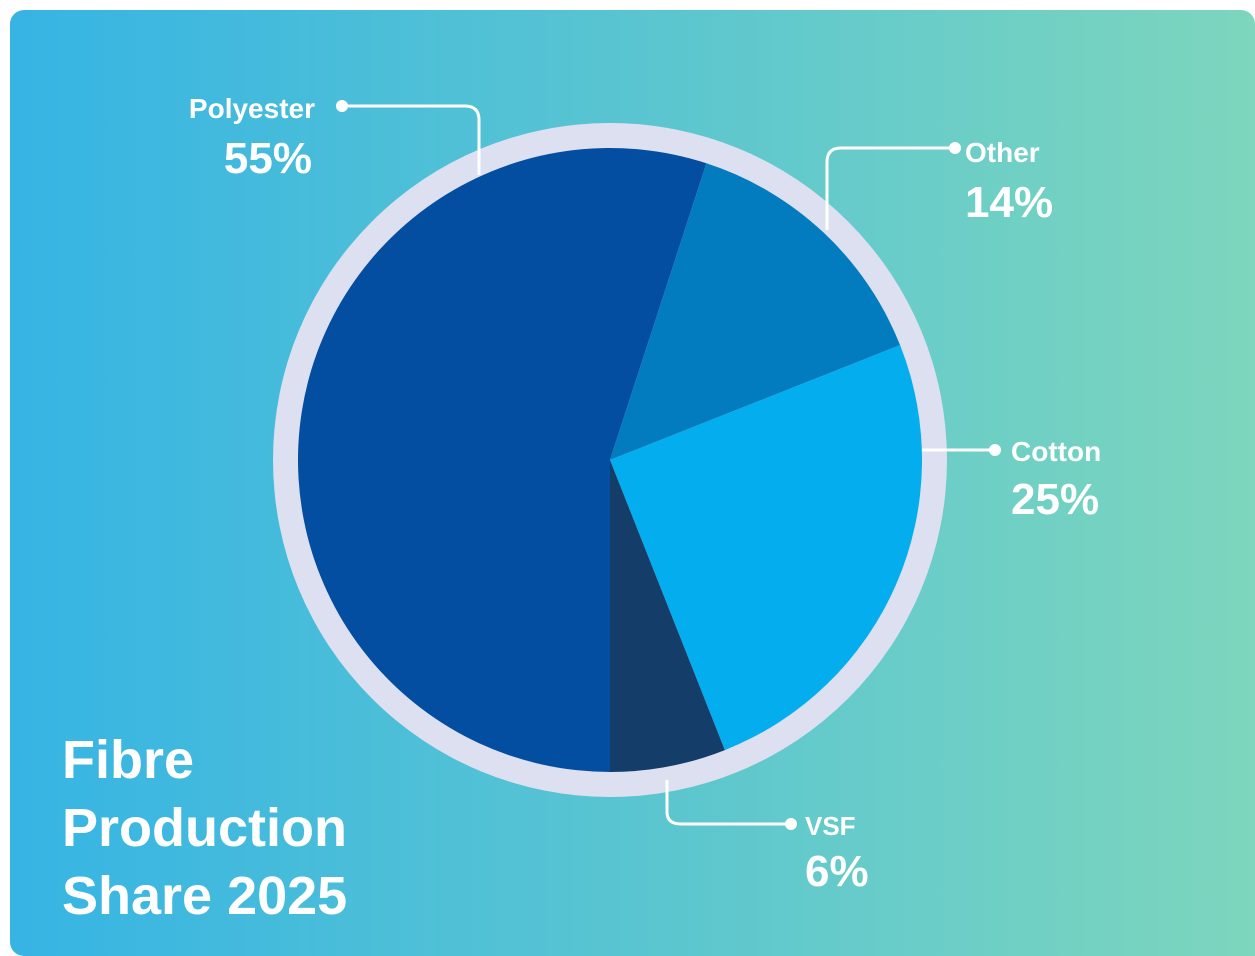  What do you see at coordinates (728, 803) in the screenshot?
I see `leader-line-vsf` at bounding box center [728, 803].